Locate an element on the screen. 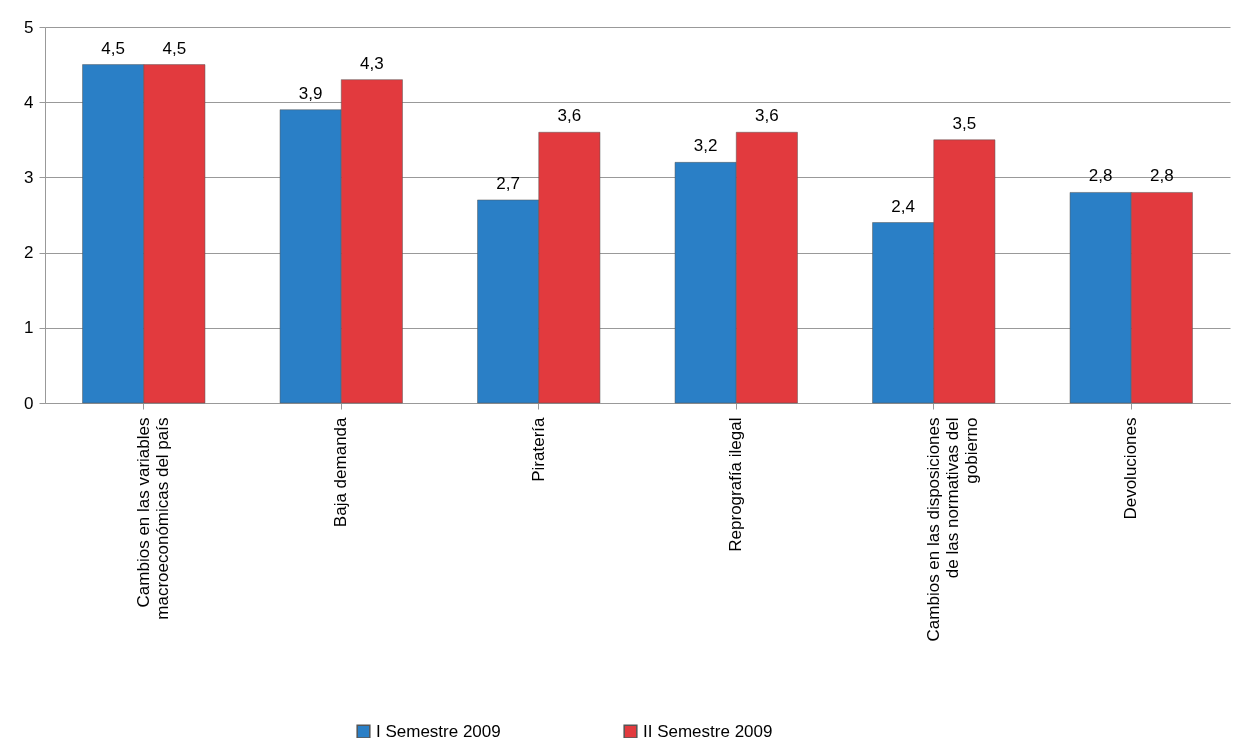 This screenshot has height=738, width=1235. data-label: 3,9 is located at coordinates (310, 93).